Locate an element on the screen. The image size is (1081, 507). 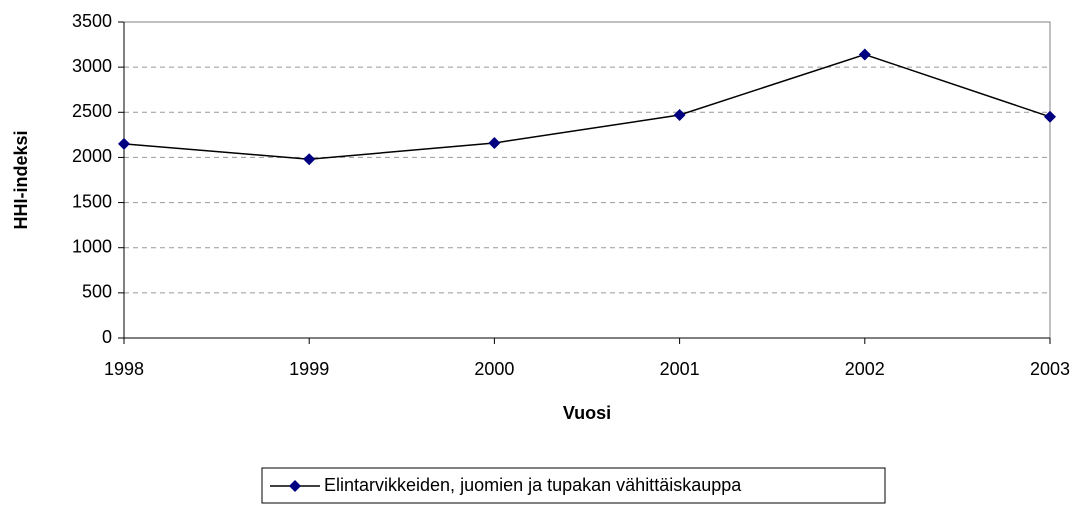
y-tick-label: 0 is located at coordinates (107, 337).